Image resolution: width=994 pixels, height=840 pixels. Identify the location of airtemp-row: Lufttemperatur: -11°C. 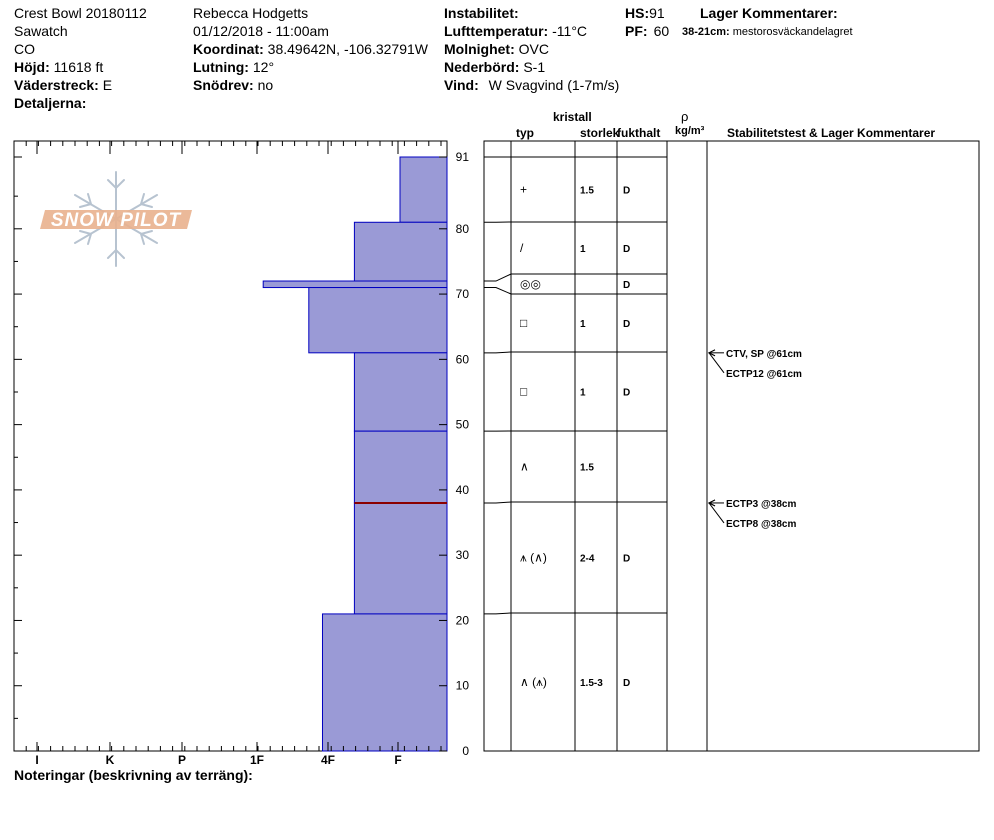
(515, 31).